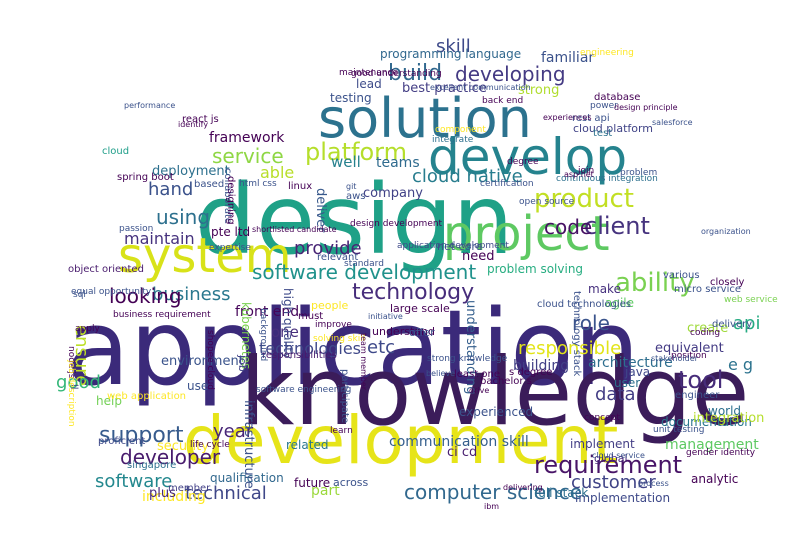 The image size is (800, 535). What do you see at coordinates (159, 238) in the screenshot?
I see `word: maintain` at bounding box center [159, 238].